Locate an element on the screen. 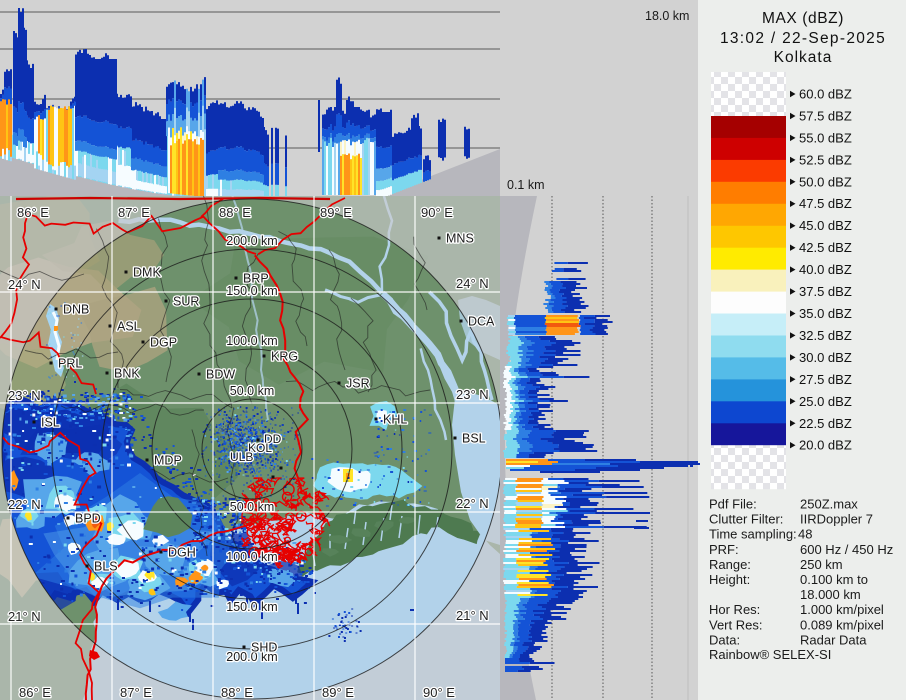 The height and width of the screenshot is (700, 906). svg-text: Data: is located at coordinates (724, 639).